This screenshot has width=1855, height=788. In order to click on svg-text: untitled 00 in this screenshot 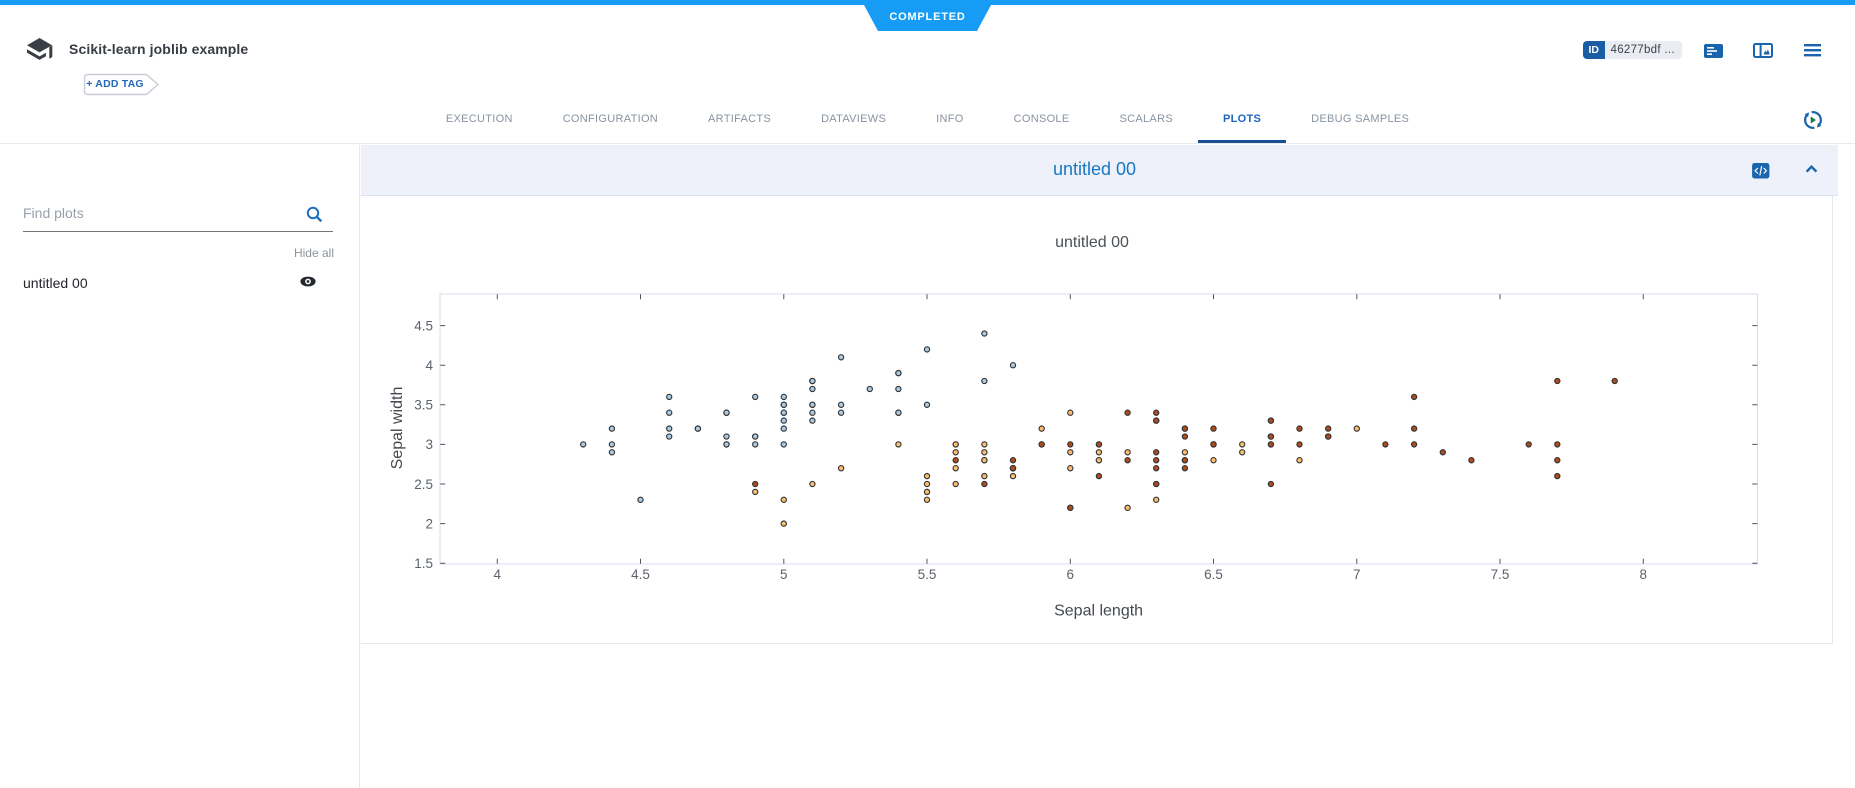, I will do `click(1092, 242)`.